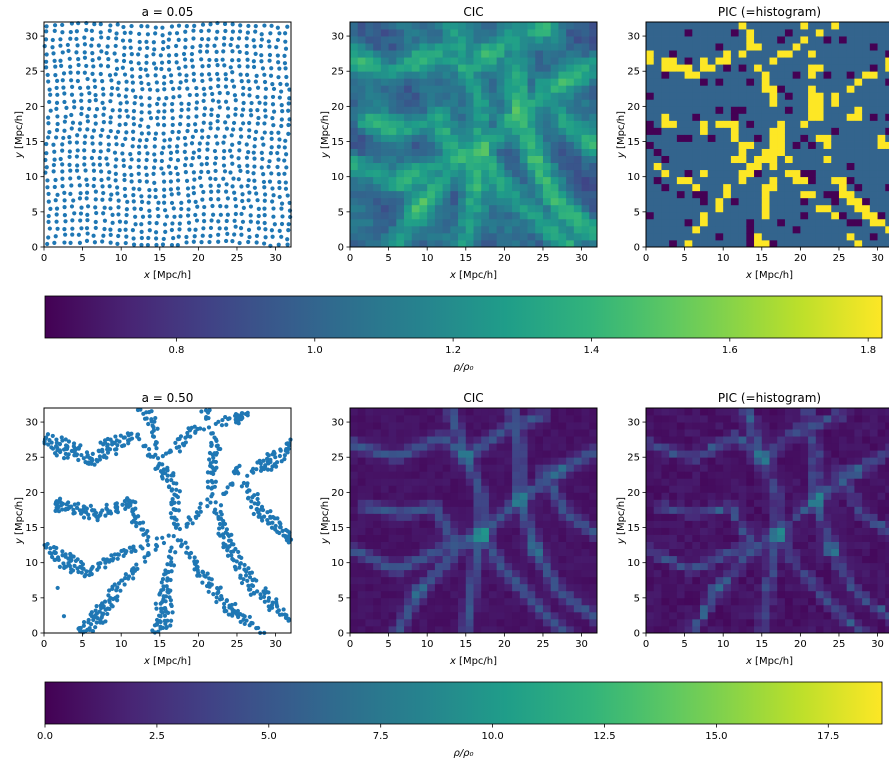 The height and width of the screenshot is (765, 889). I want to click on x-tick-label: 15, so click(465, 258).